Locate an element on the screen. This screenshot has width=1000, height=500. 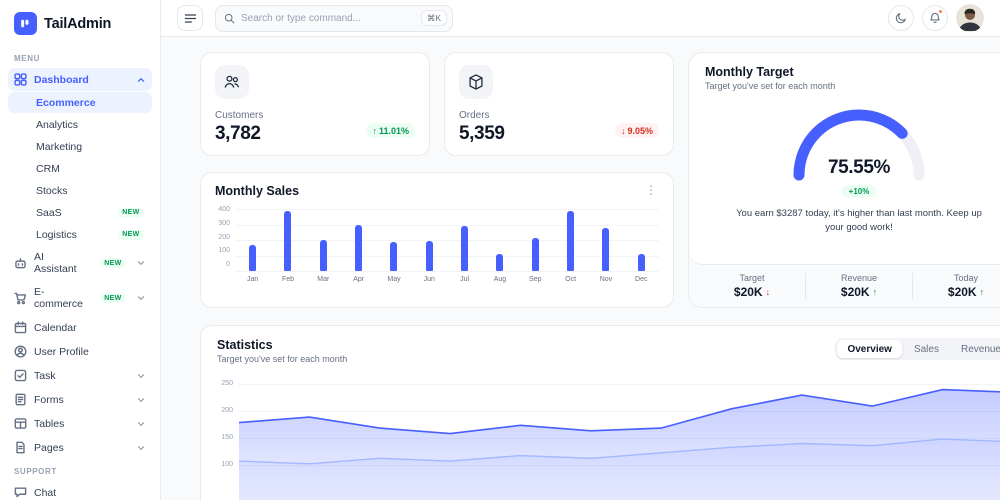
sidebar-item-dashboard: Dashboard is located at coordinates (80, 79).